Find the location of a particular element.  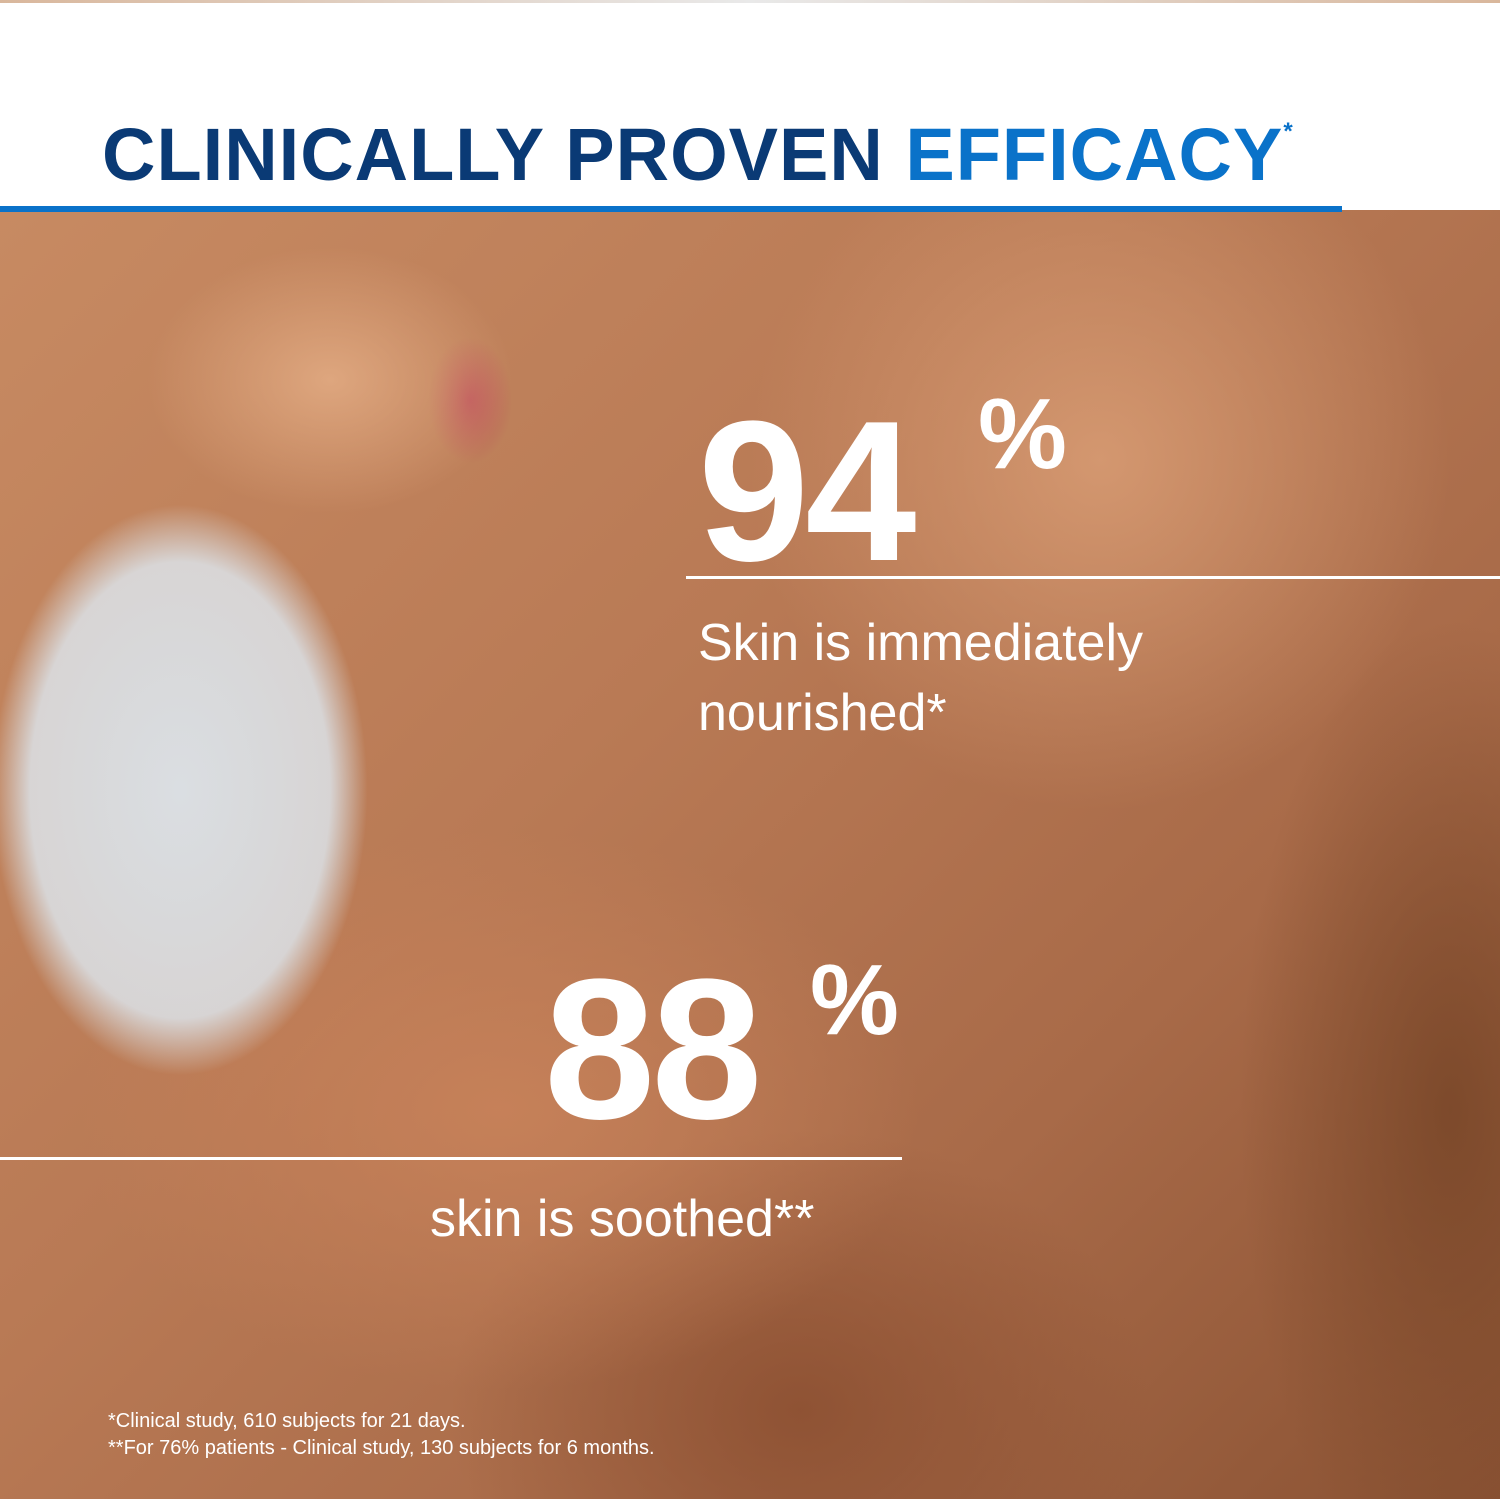

stat-1-value: 94 is located at coordinates (807, 491).